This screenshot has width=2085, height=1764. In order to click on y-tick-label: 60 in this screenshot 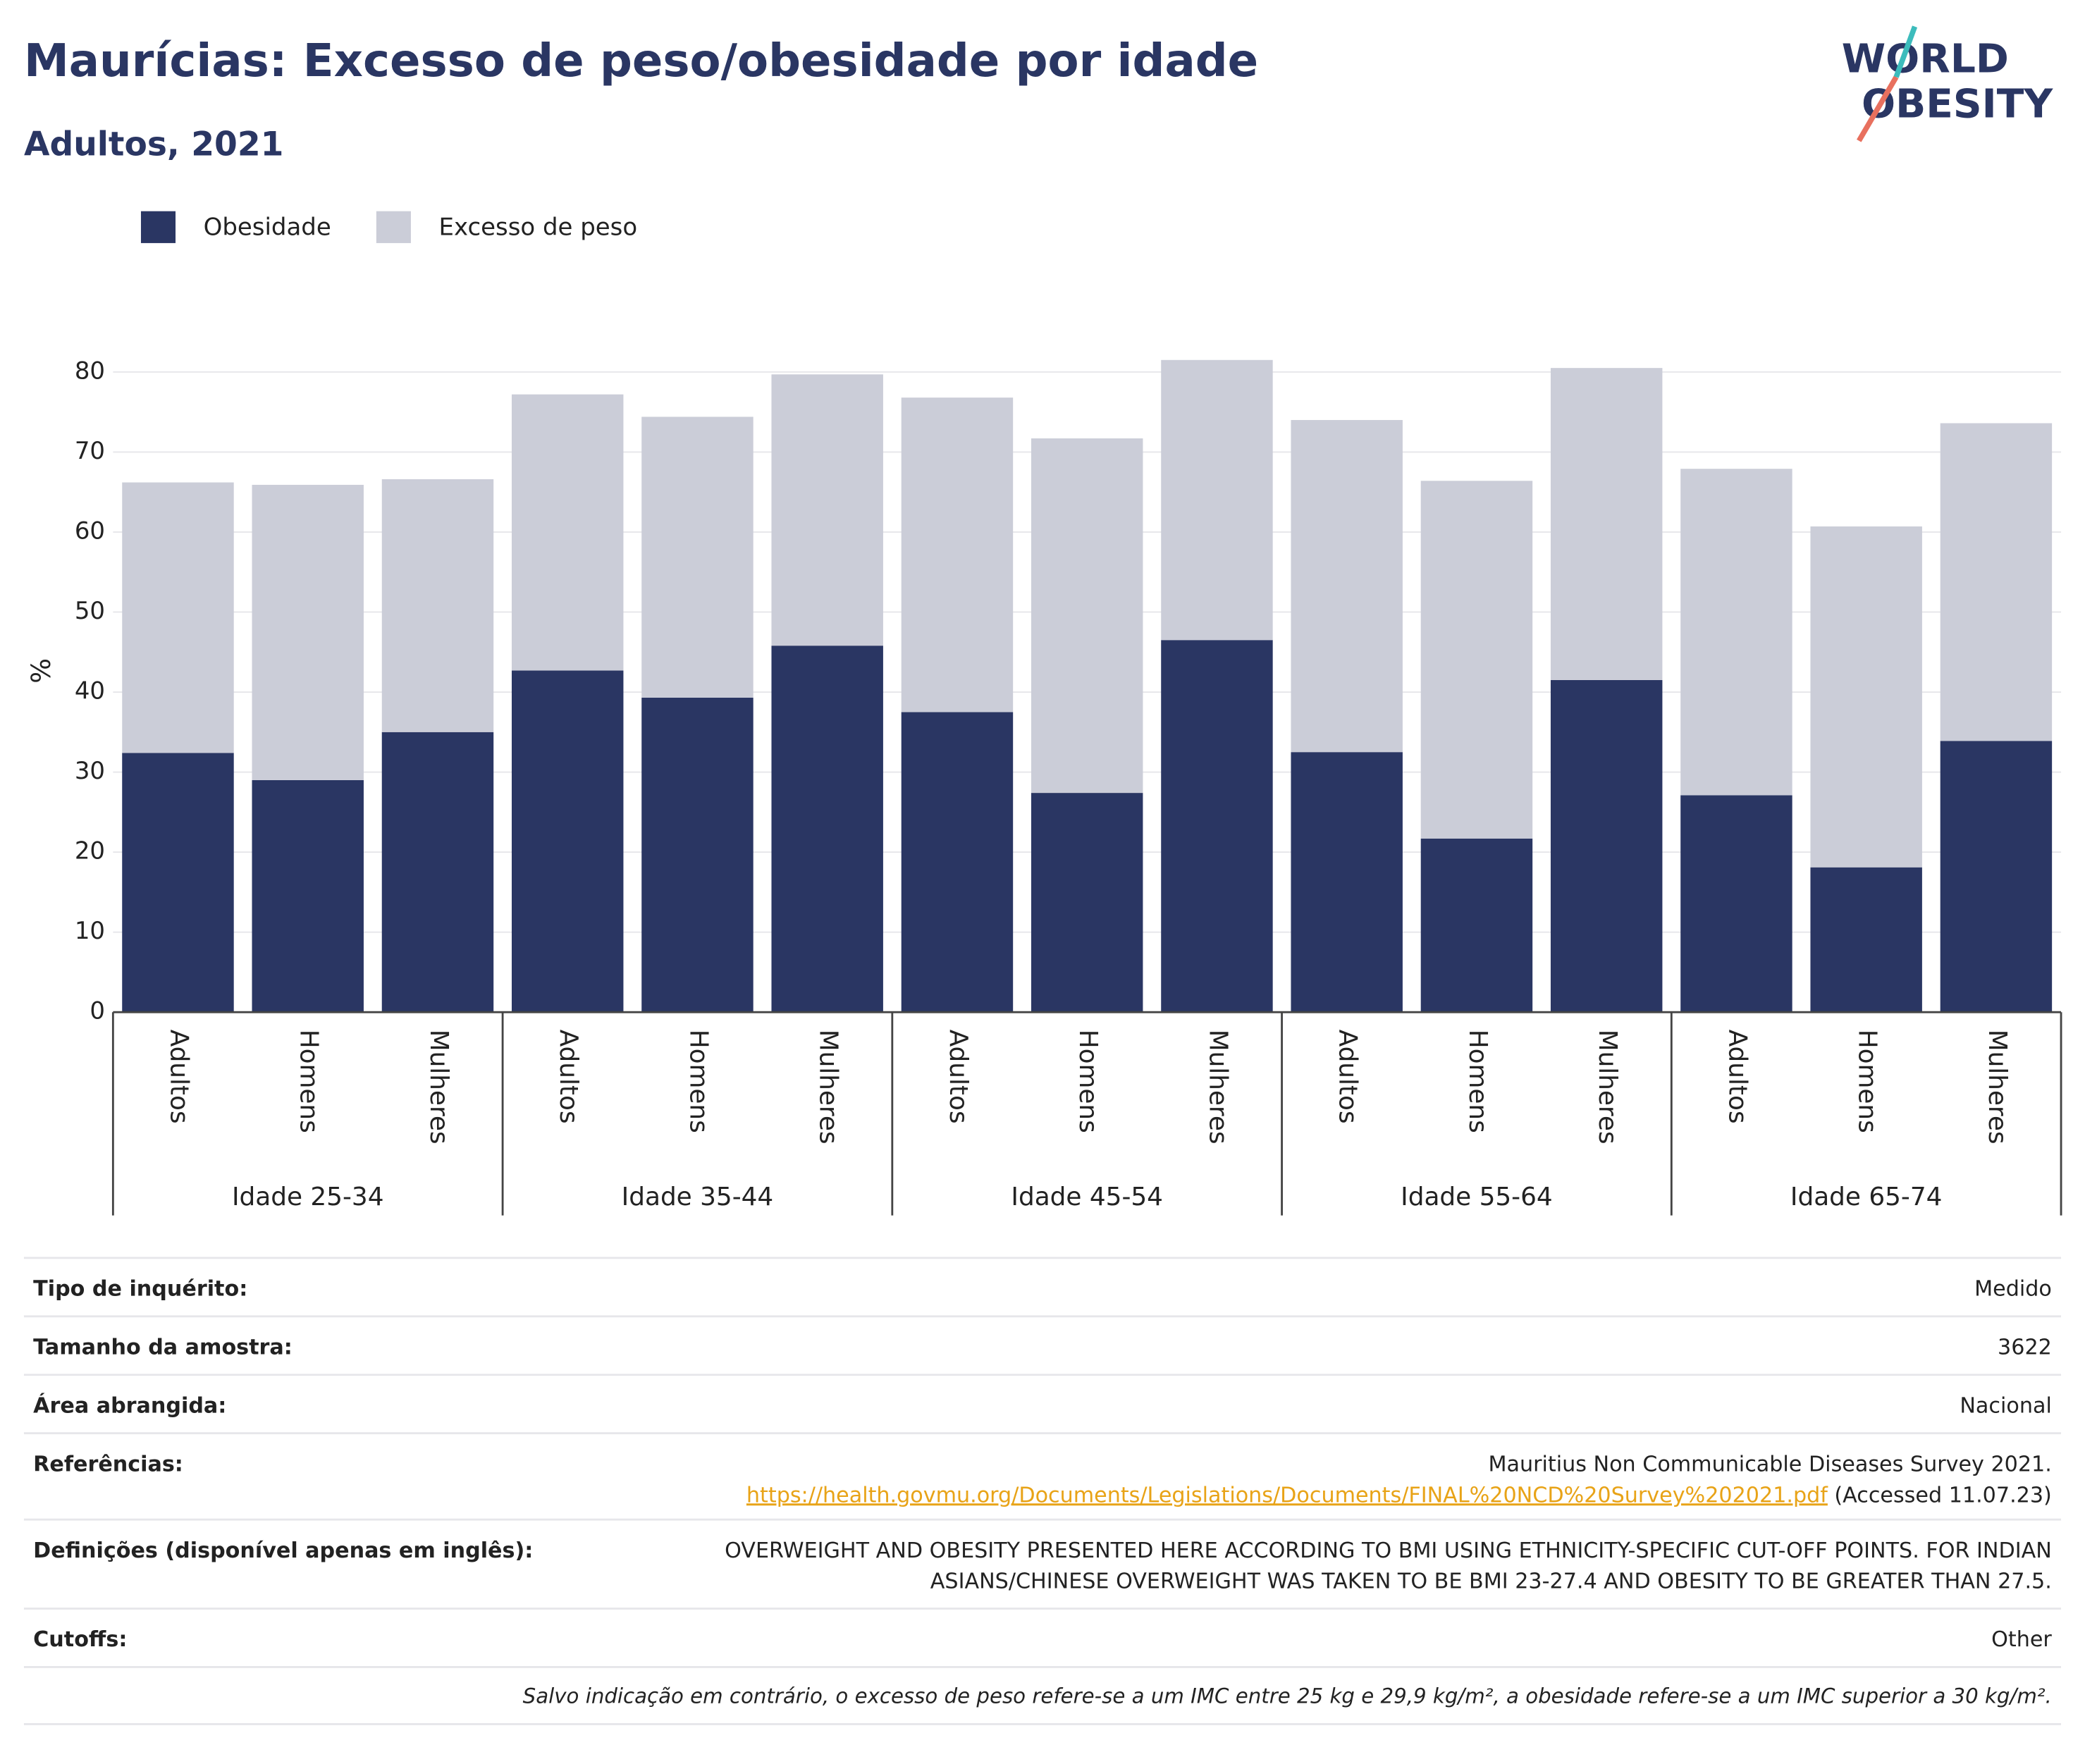, I will do `click(90, 531)`.